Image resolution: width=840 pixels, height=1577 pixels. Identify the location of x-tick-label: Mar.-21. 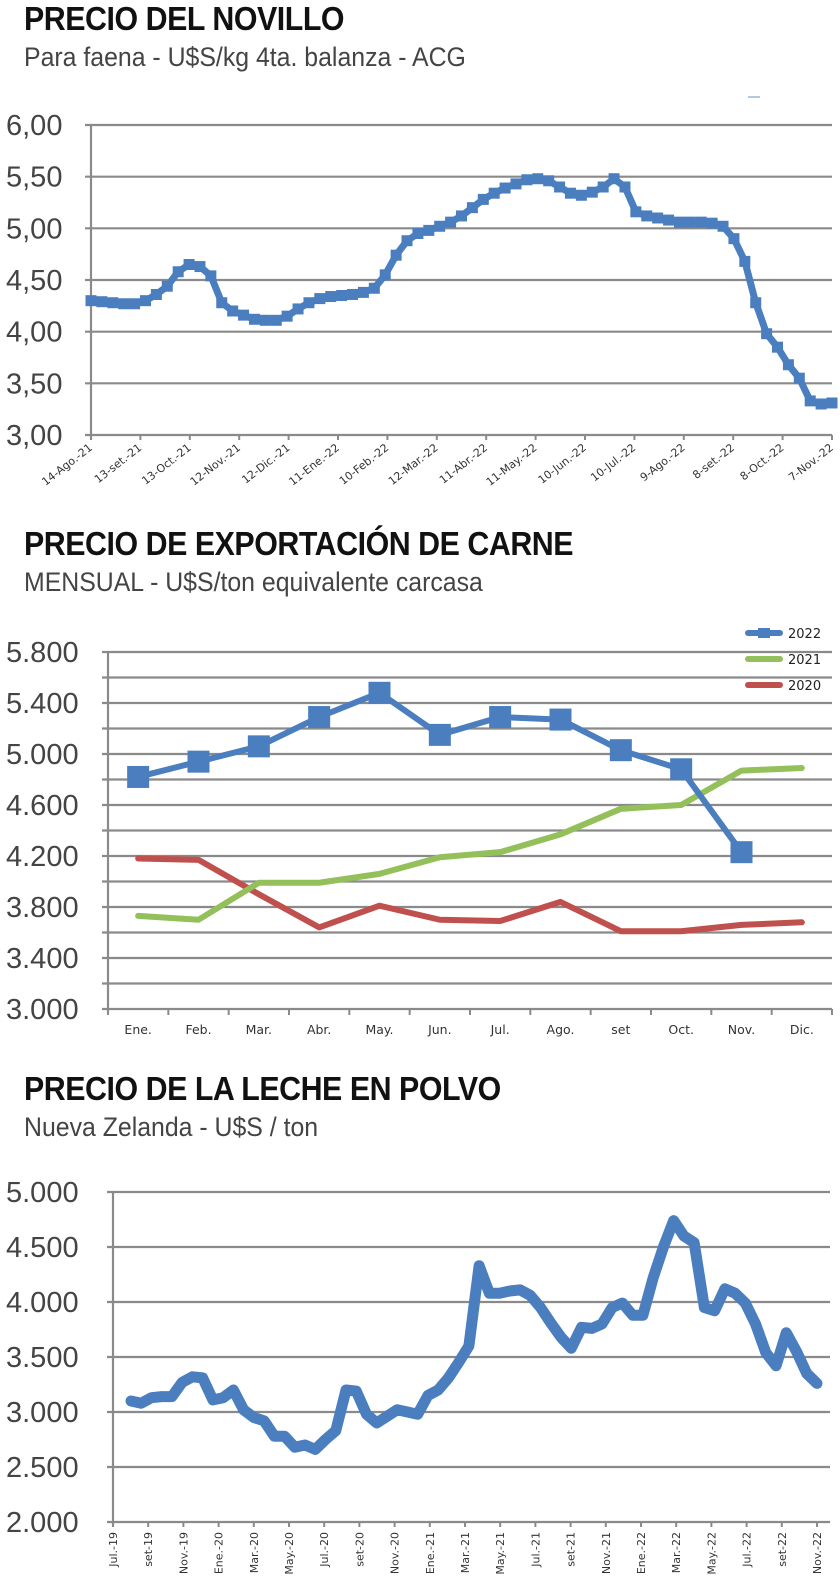
(465, 1552).